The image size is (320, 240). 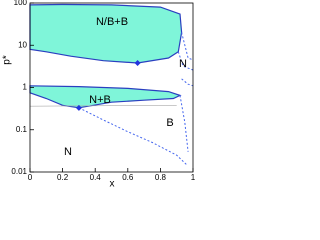 I want to click on region-label: N/B+B, so click(x=112, y=22).